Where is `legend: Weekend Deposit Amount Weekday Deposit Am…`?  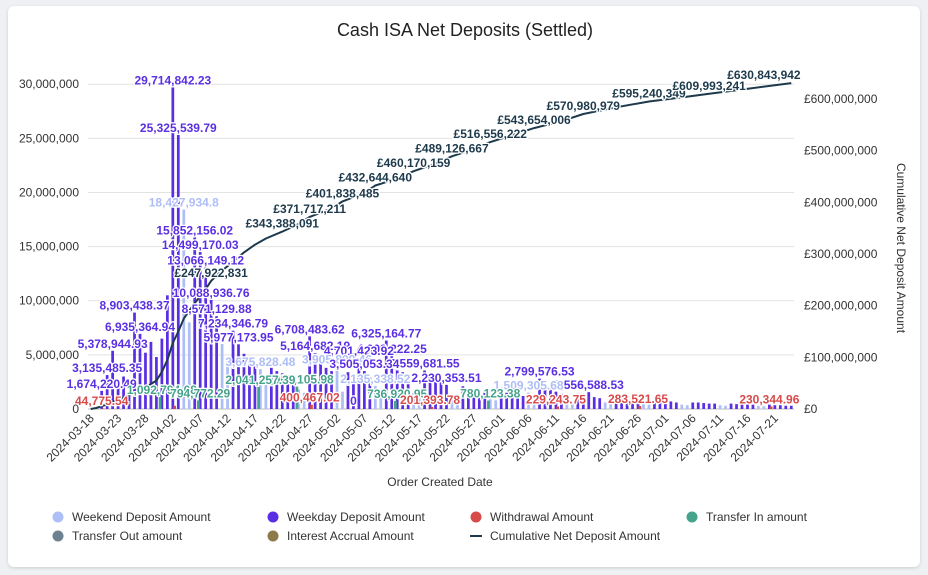 legend: Weekend Deposit Amount Weekday Deposit Am… is located at coordinates (430, 526).